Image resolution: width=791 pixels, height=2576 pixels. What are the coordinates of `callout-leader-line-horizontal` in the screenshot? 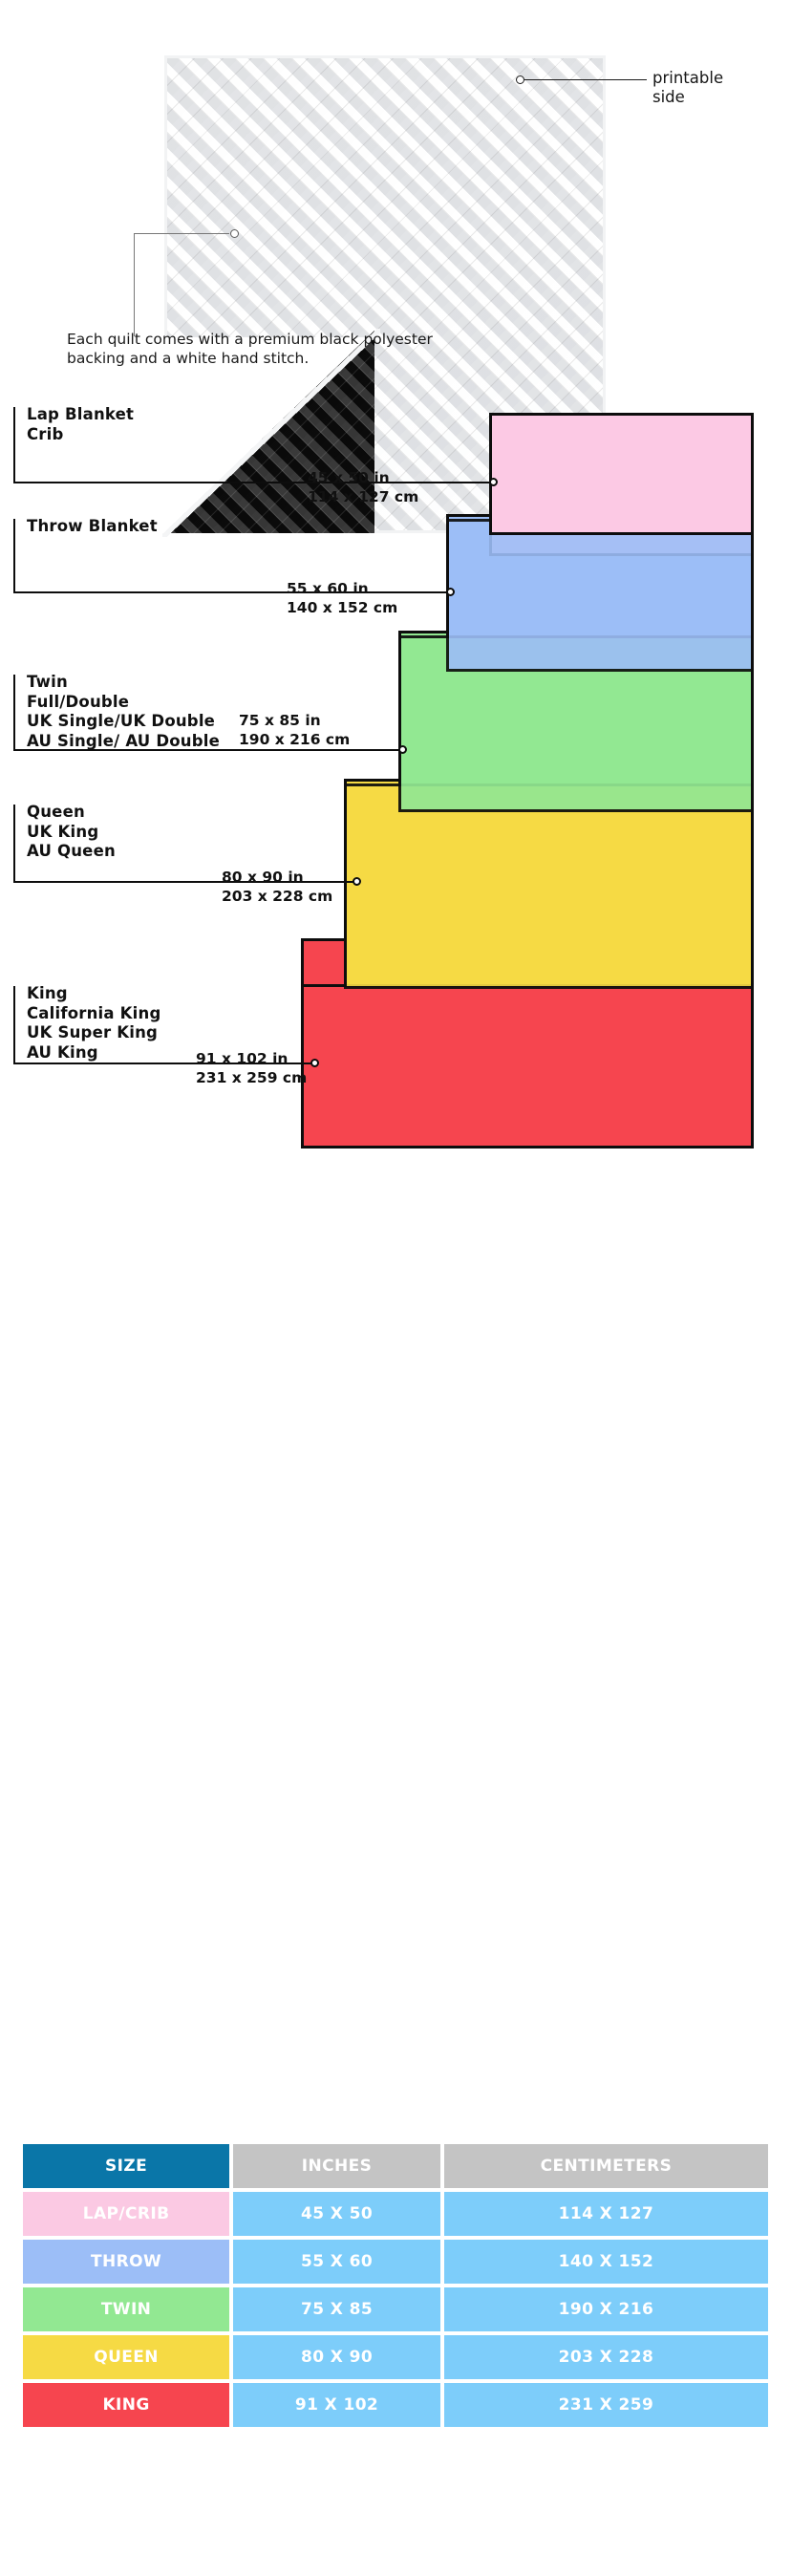 It's located at (181, 234).